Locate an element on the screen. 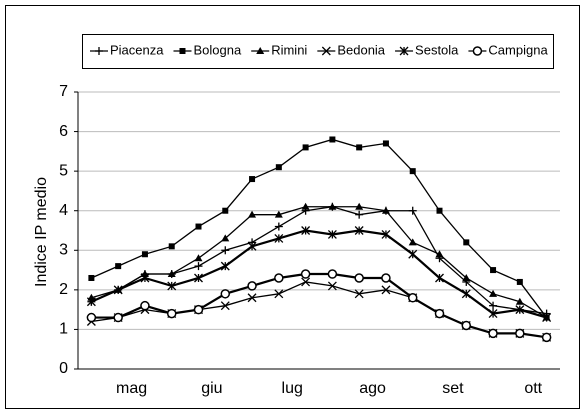 The image size is (585, 414). y-tick-label: 7 is located at coordinates (63, 91).